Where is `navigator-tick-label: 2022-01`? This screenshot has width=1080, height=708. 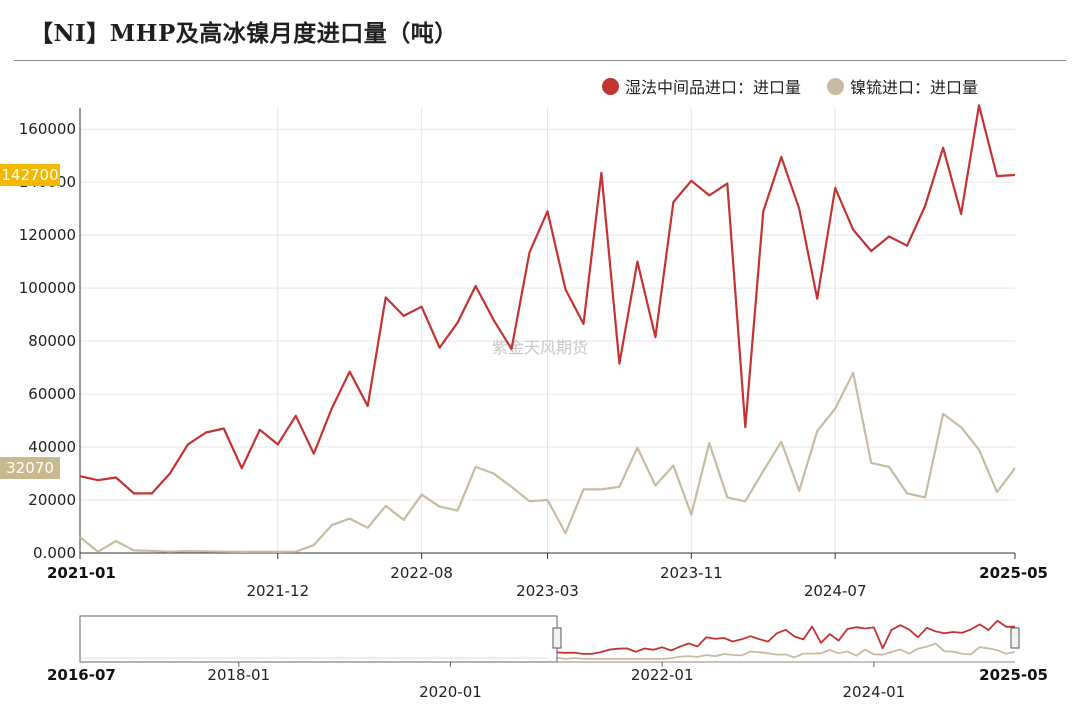
navigator-tick-label: 2022-01 is located at coordinates (662, 675).